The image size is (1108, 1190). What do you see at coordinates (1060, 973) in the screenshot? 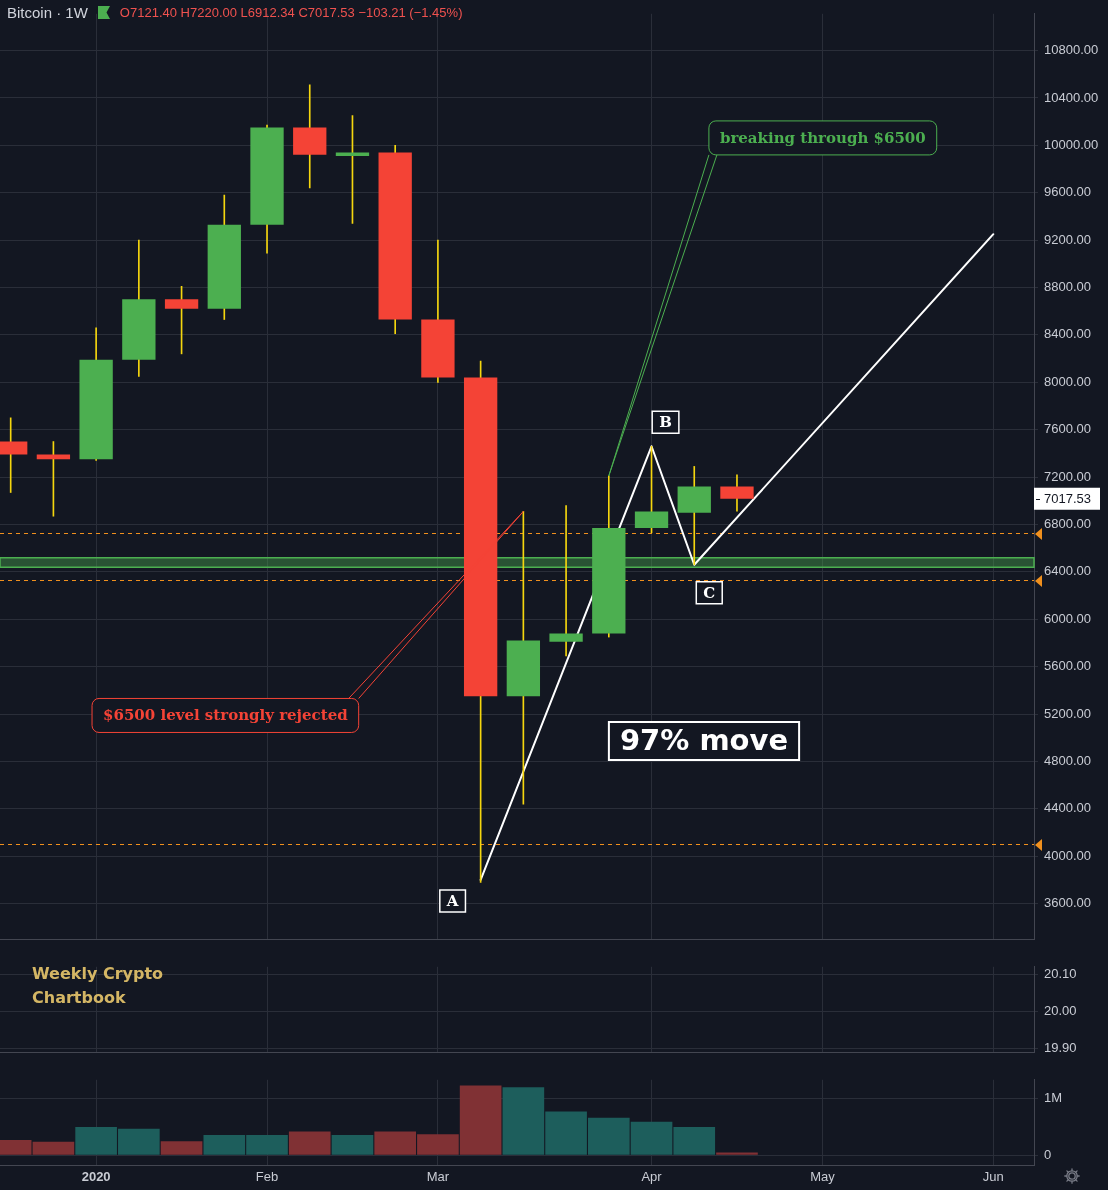
I see `y-tick-label: 20.10` at bounding box center [1060, 973].